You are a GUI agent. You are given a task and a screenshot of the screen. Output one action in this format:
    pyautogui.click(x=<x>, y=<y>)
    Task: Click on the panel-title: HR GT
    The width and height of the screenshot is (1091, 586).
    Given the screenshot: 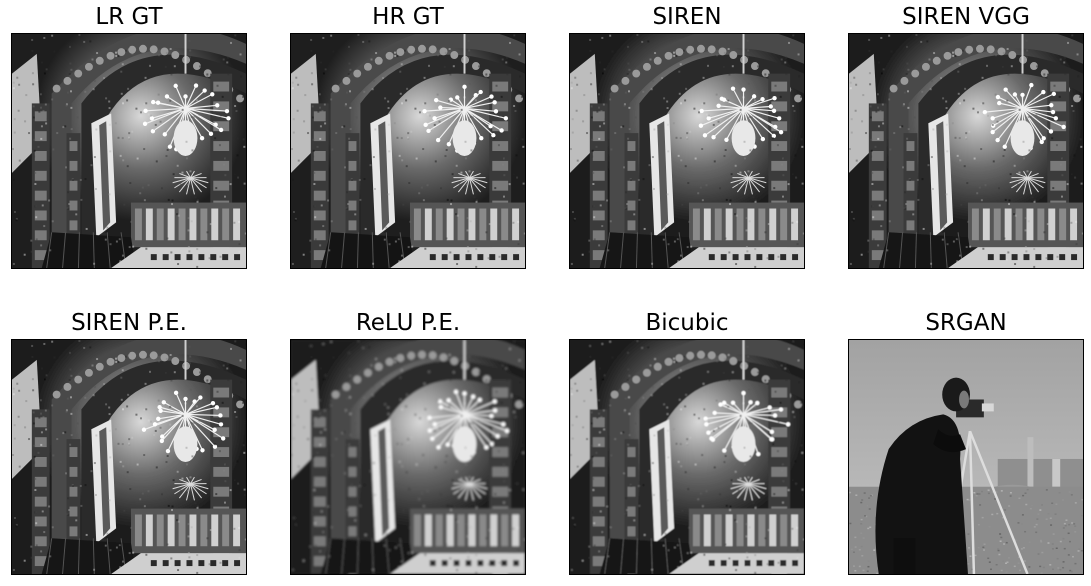 What is the action you would take?
    pyautogui.click(x=408, y=17)
    